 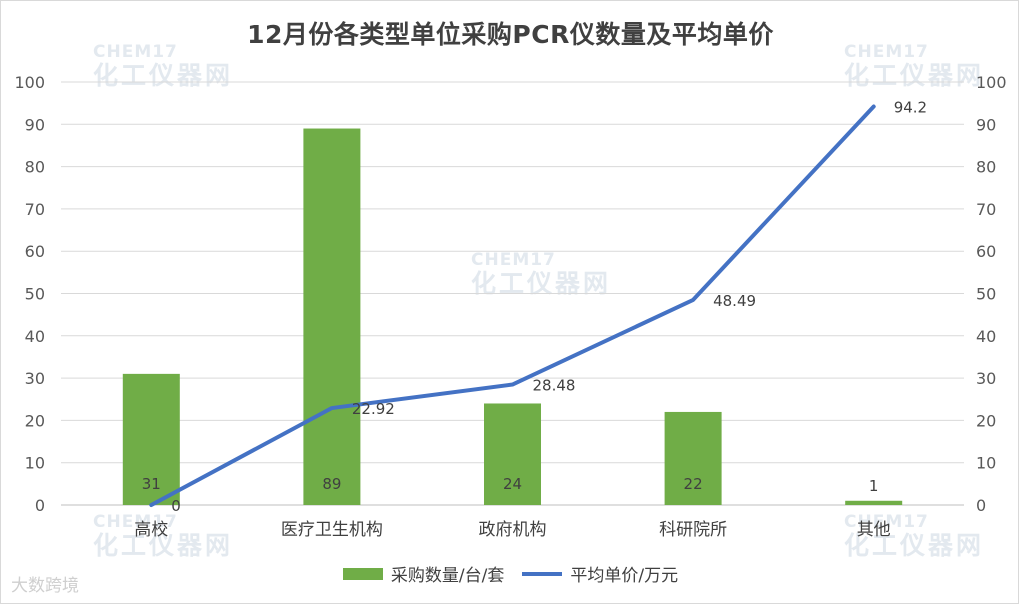 I want to click on legend-label-bar: 采购数量/台/套, so click(x=447, y=576).